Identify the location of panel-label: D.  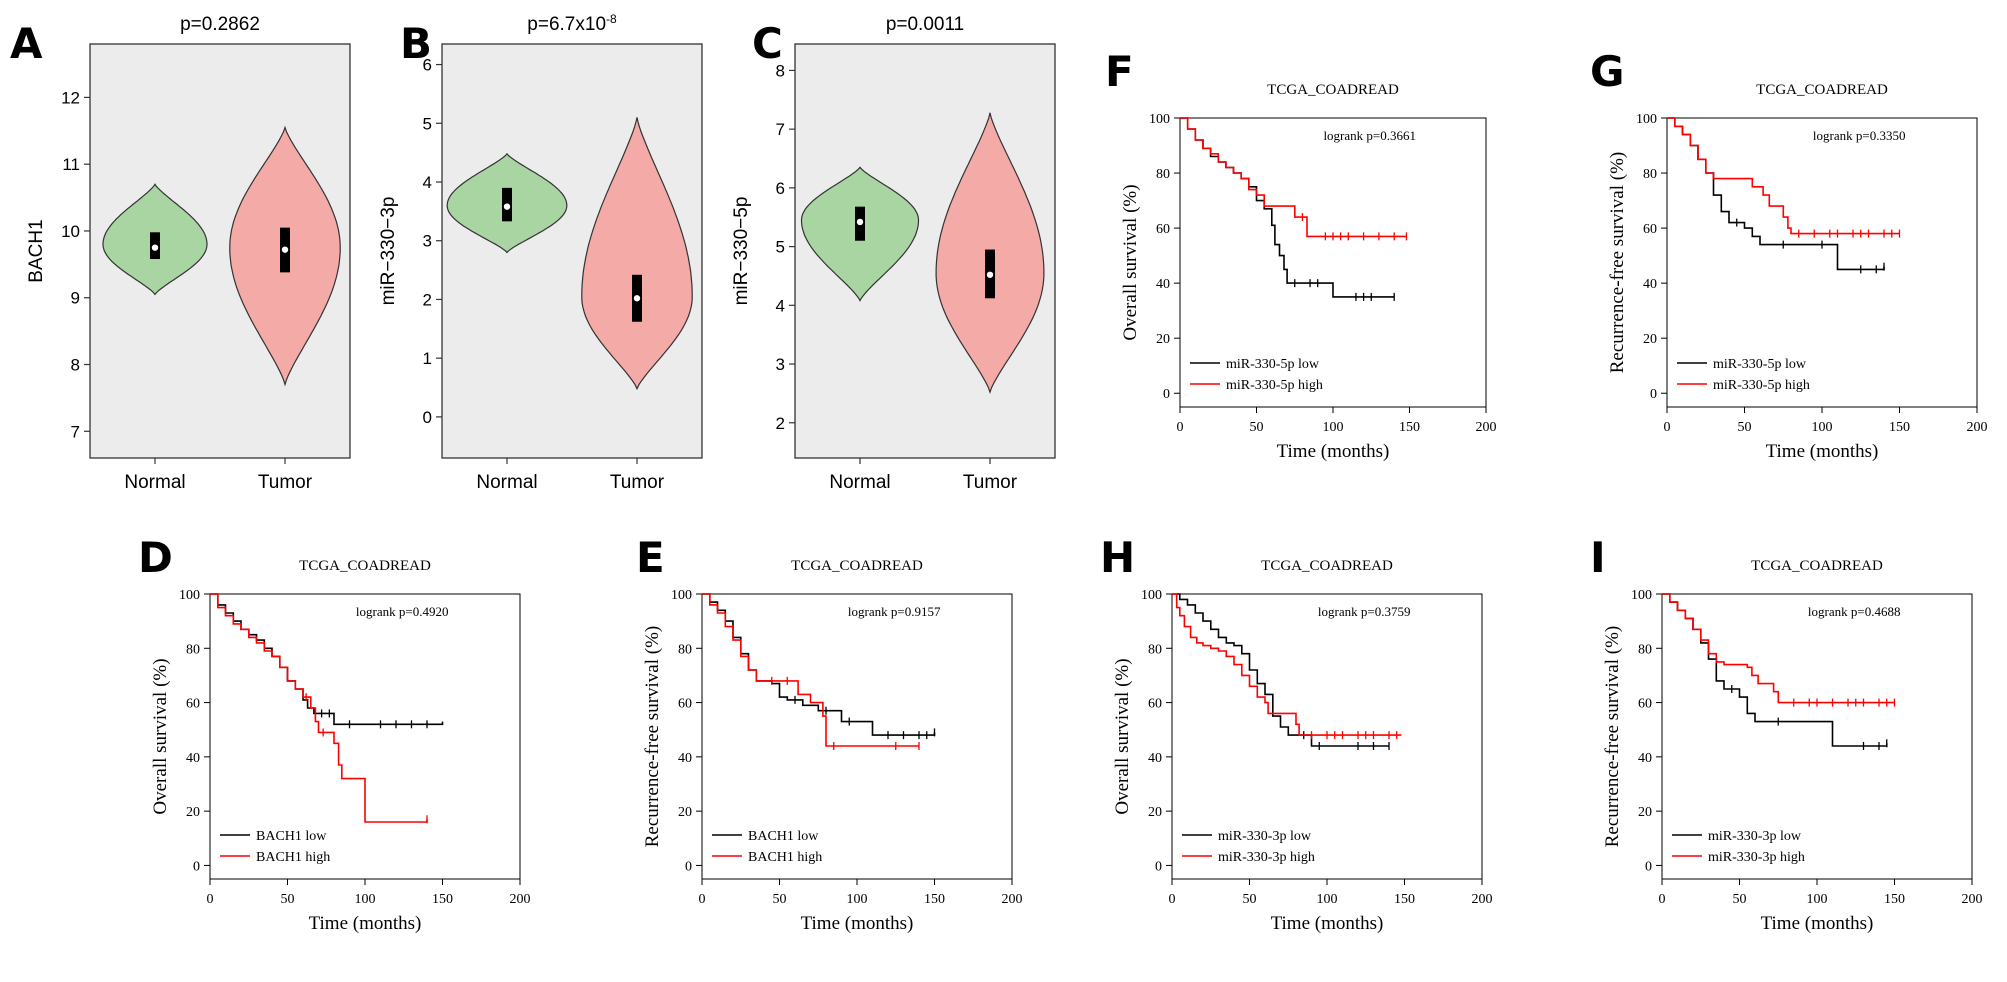
(155, 557).